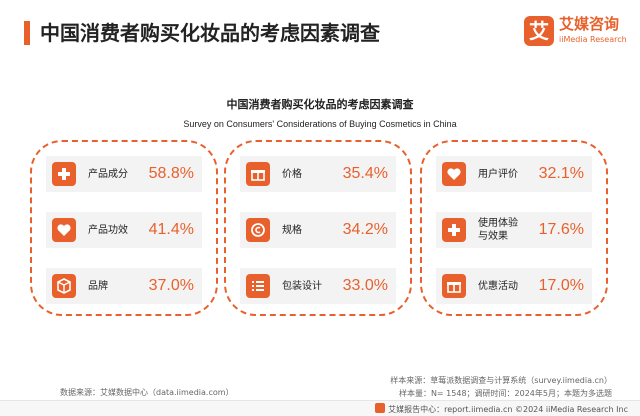 The width and height of the screenshot is (640, 416). I want to click on logo-mark: 艾, so click(539, 31).